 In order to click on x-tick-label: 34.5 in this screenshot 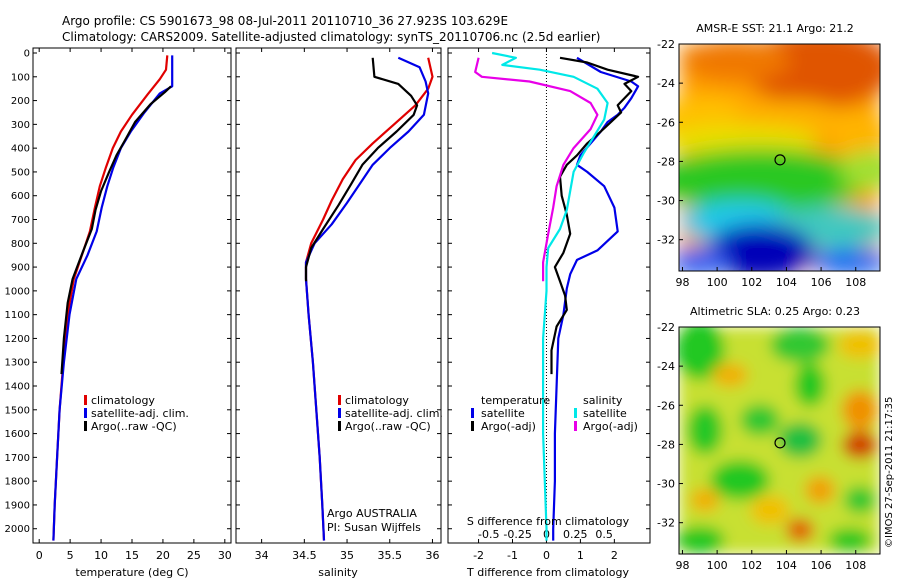, I will do `click(304, 555)`.